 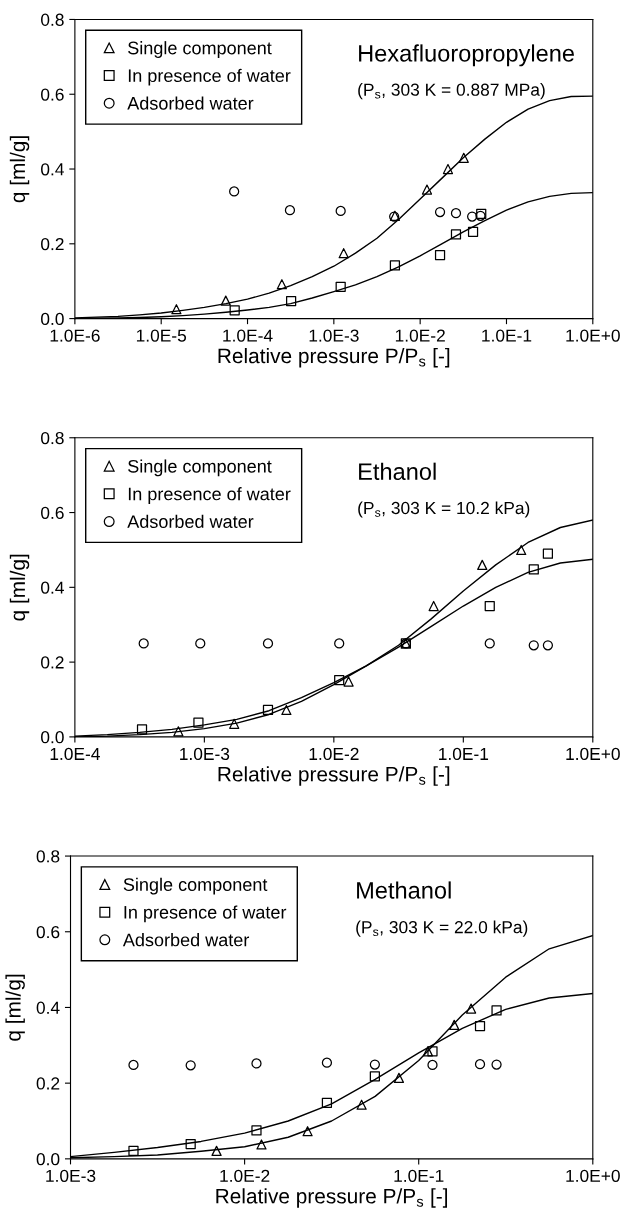 I want to click on text: (P$_{s}$, 303 K = 0.887 MPa), so click(x=451, y=91).